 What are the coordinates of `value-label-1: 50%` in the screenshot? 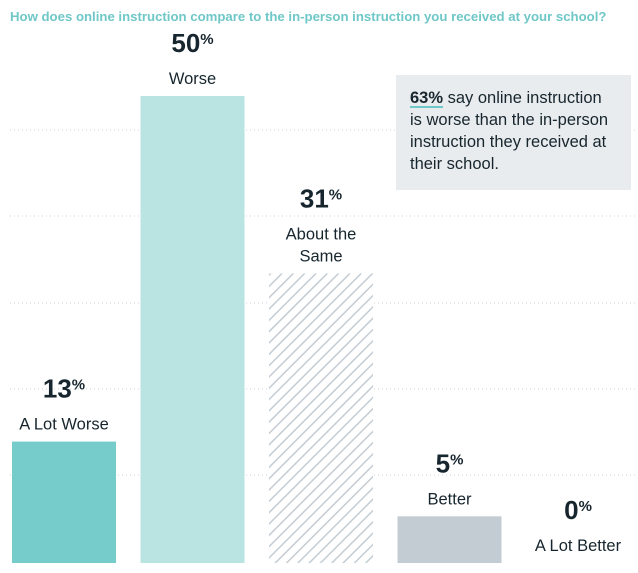 It's located at (192, 43).